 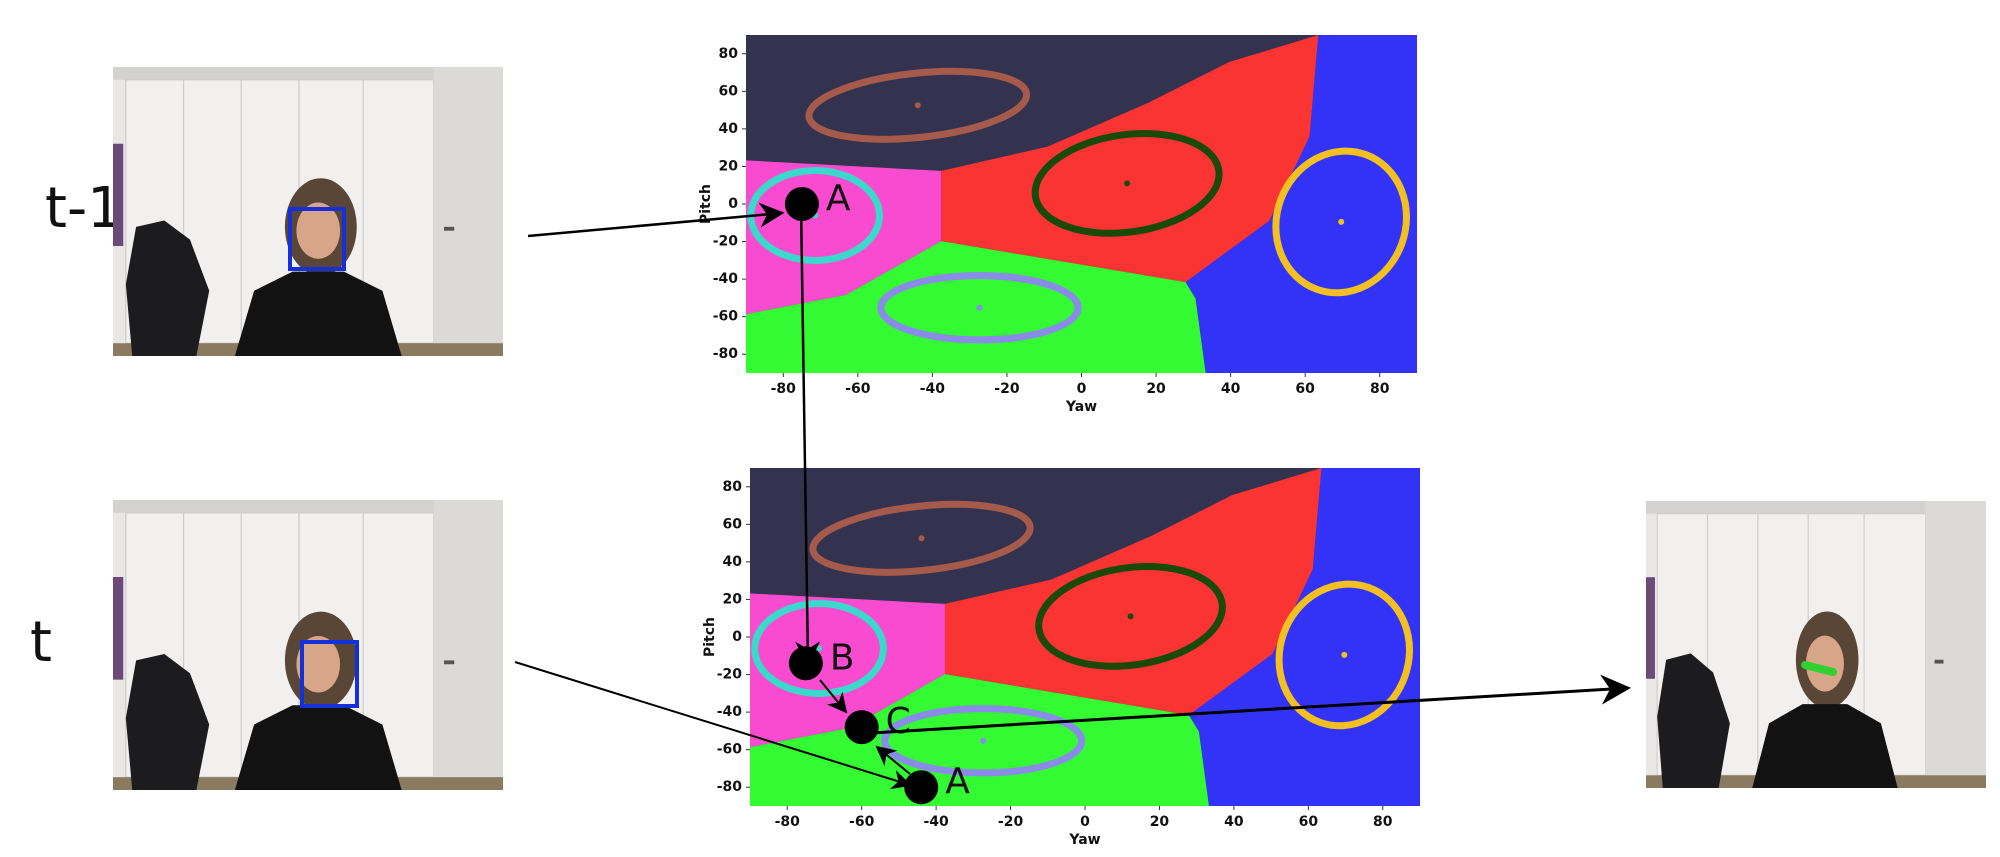 I want to click on time-label: t-1, so click(x=84, y=208).